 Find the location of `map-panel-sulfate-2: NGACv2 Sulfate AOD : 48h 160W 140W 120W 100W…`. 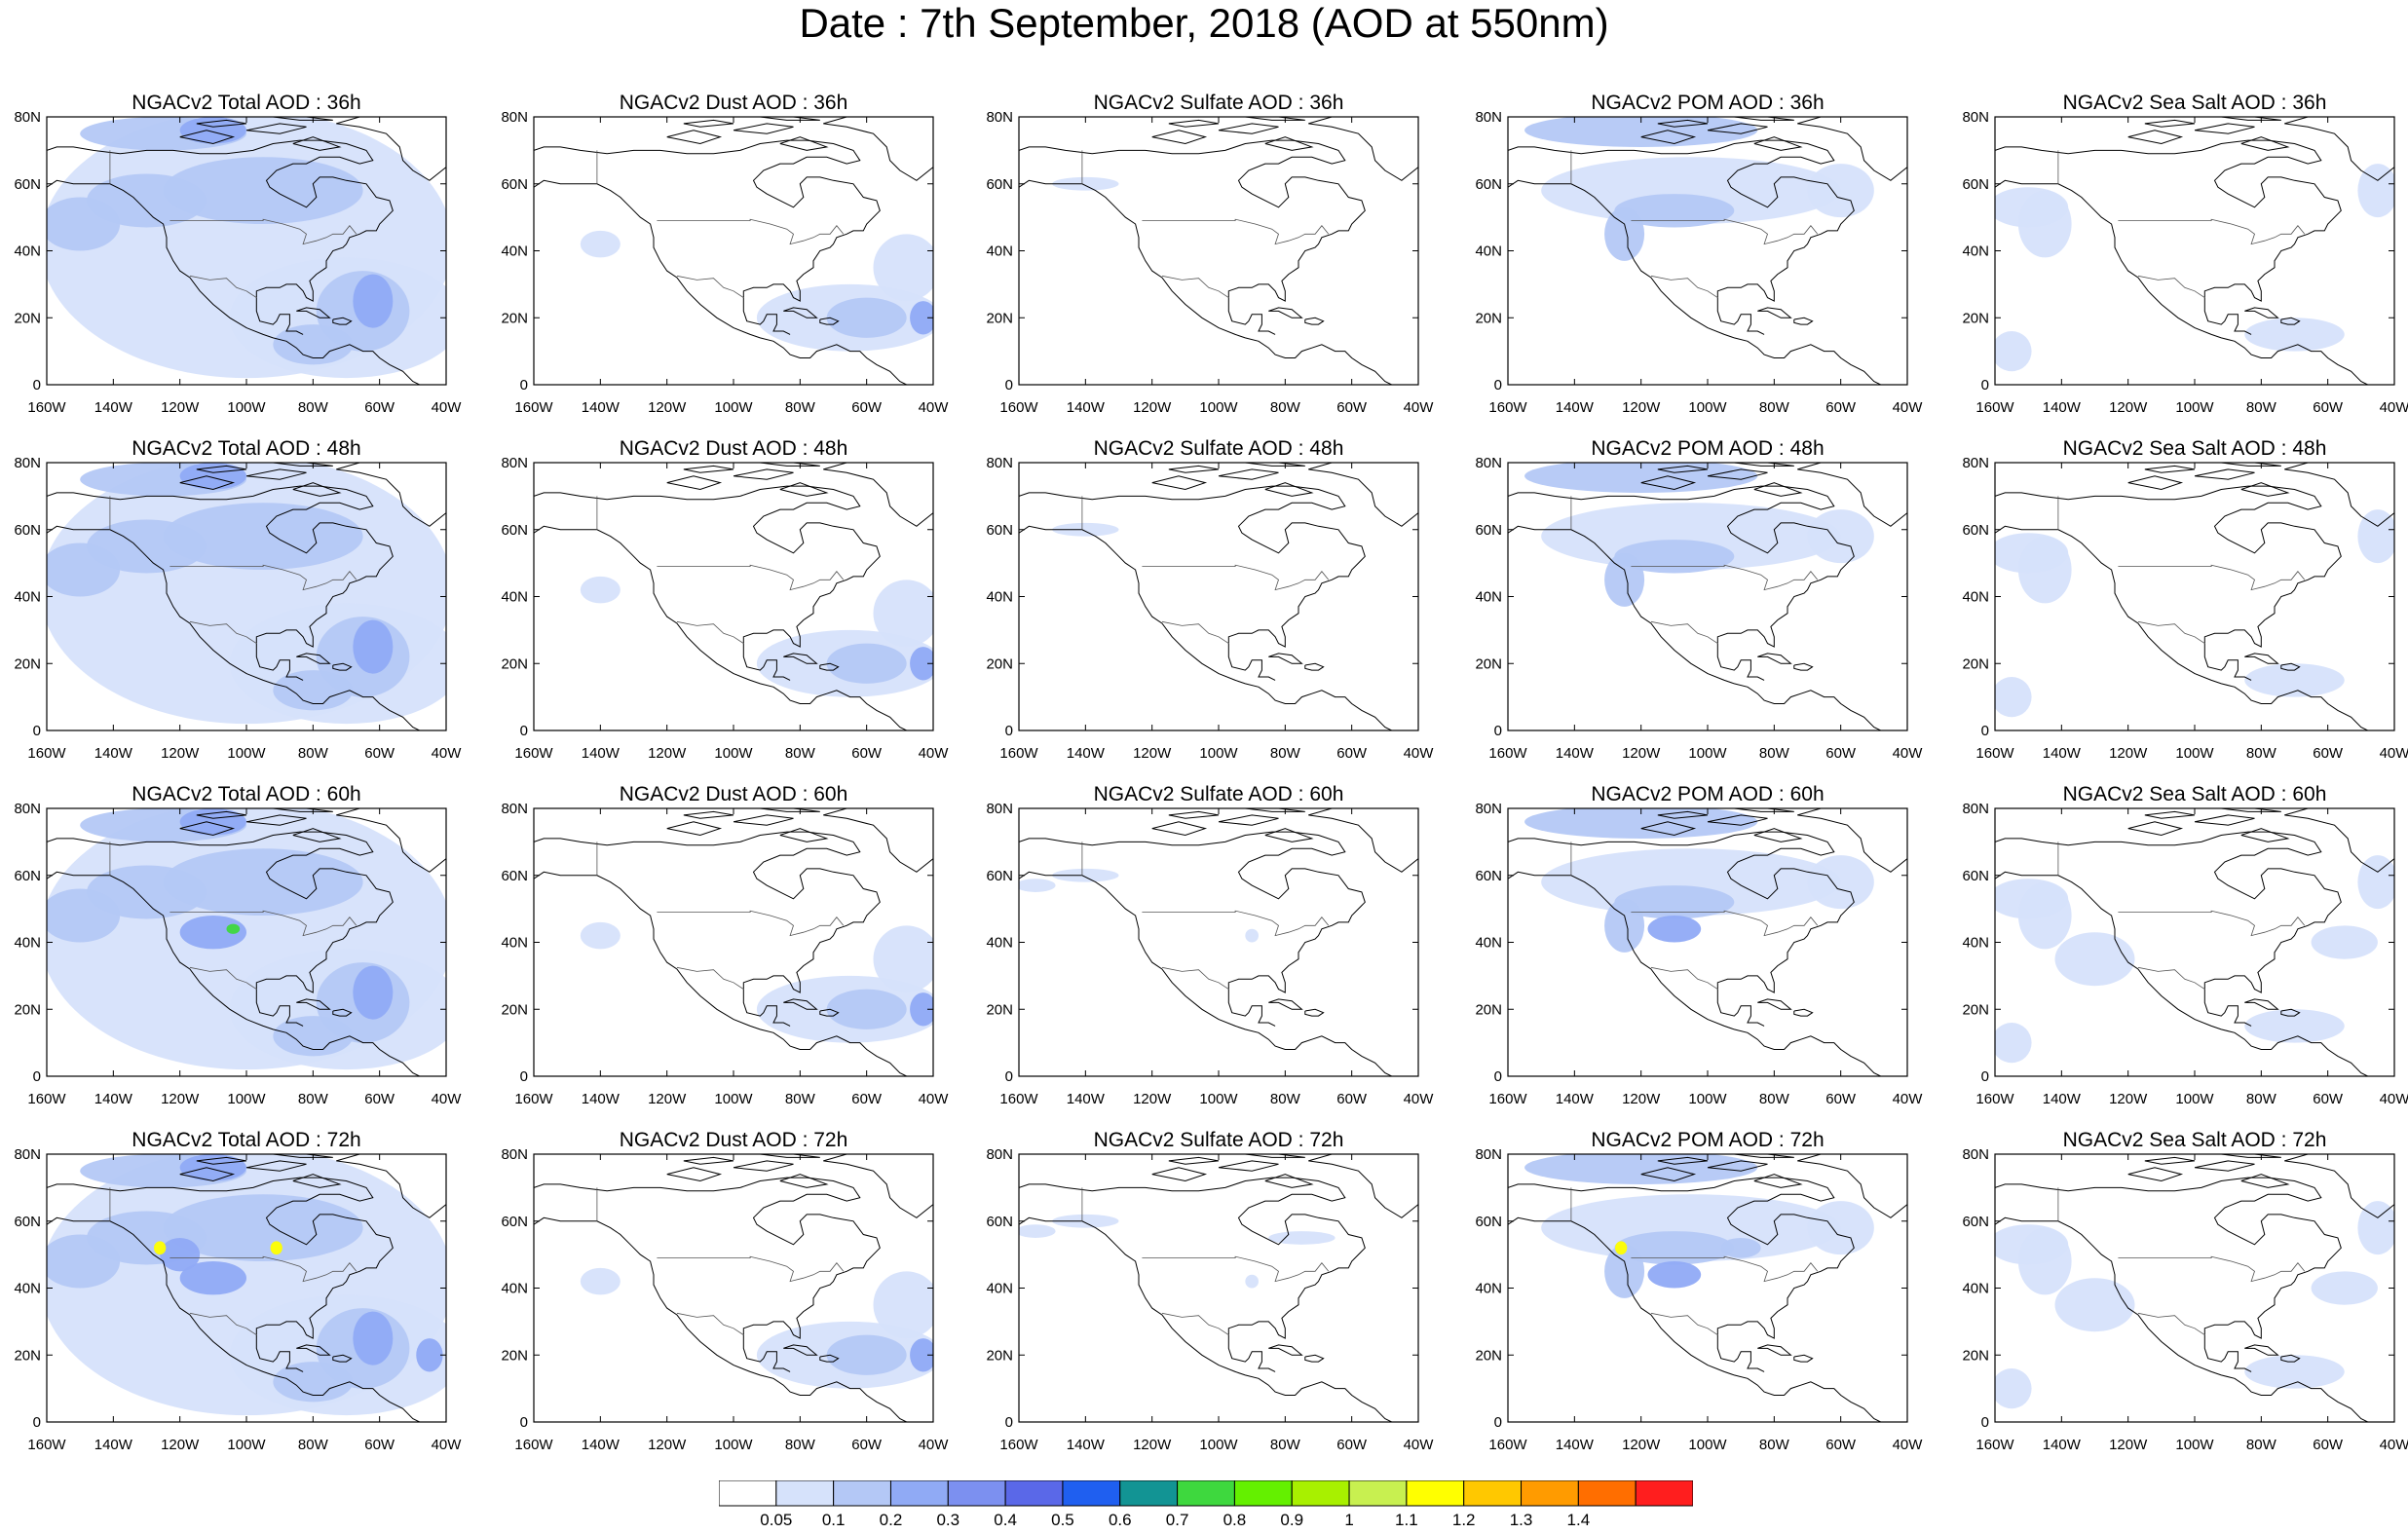

map-panel-sulfate-2: NGACv2 Sulfate AOD : 48h 160W 140W 120W 100W… is located at coordinates (1215, 598).